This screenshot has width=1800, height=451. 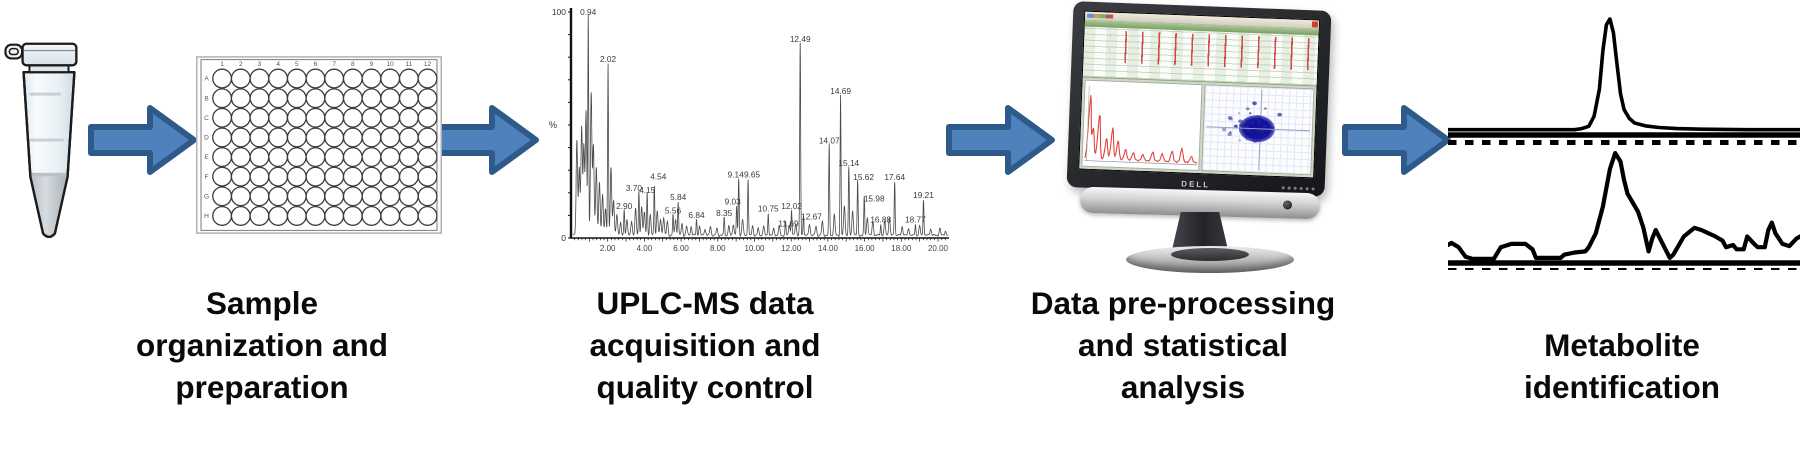 What do you see at coordinates (718, 248) in the screenshot?
I see `svg-text: 8.00` at bounding box center [718, 248].